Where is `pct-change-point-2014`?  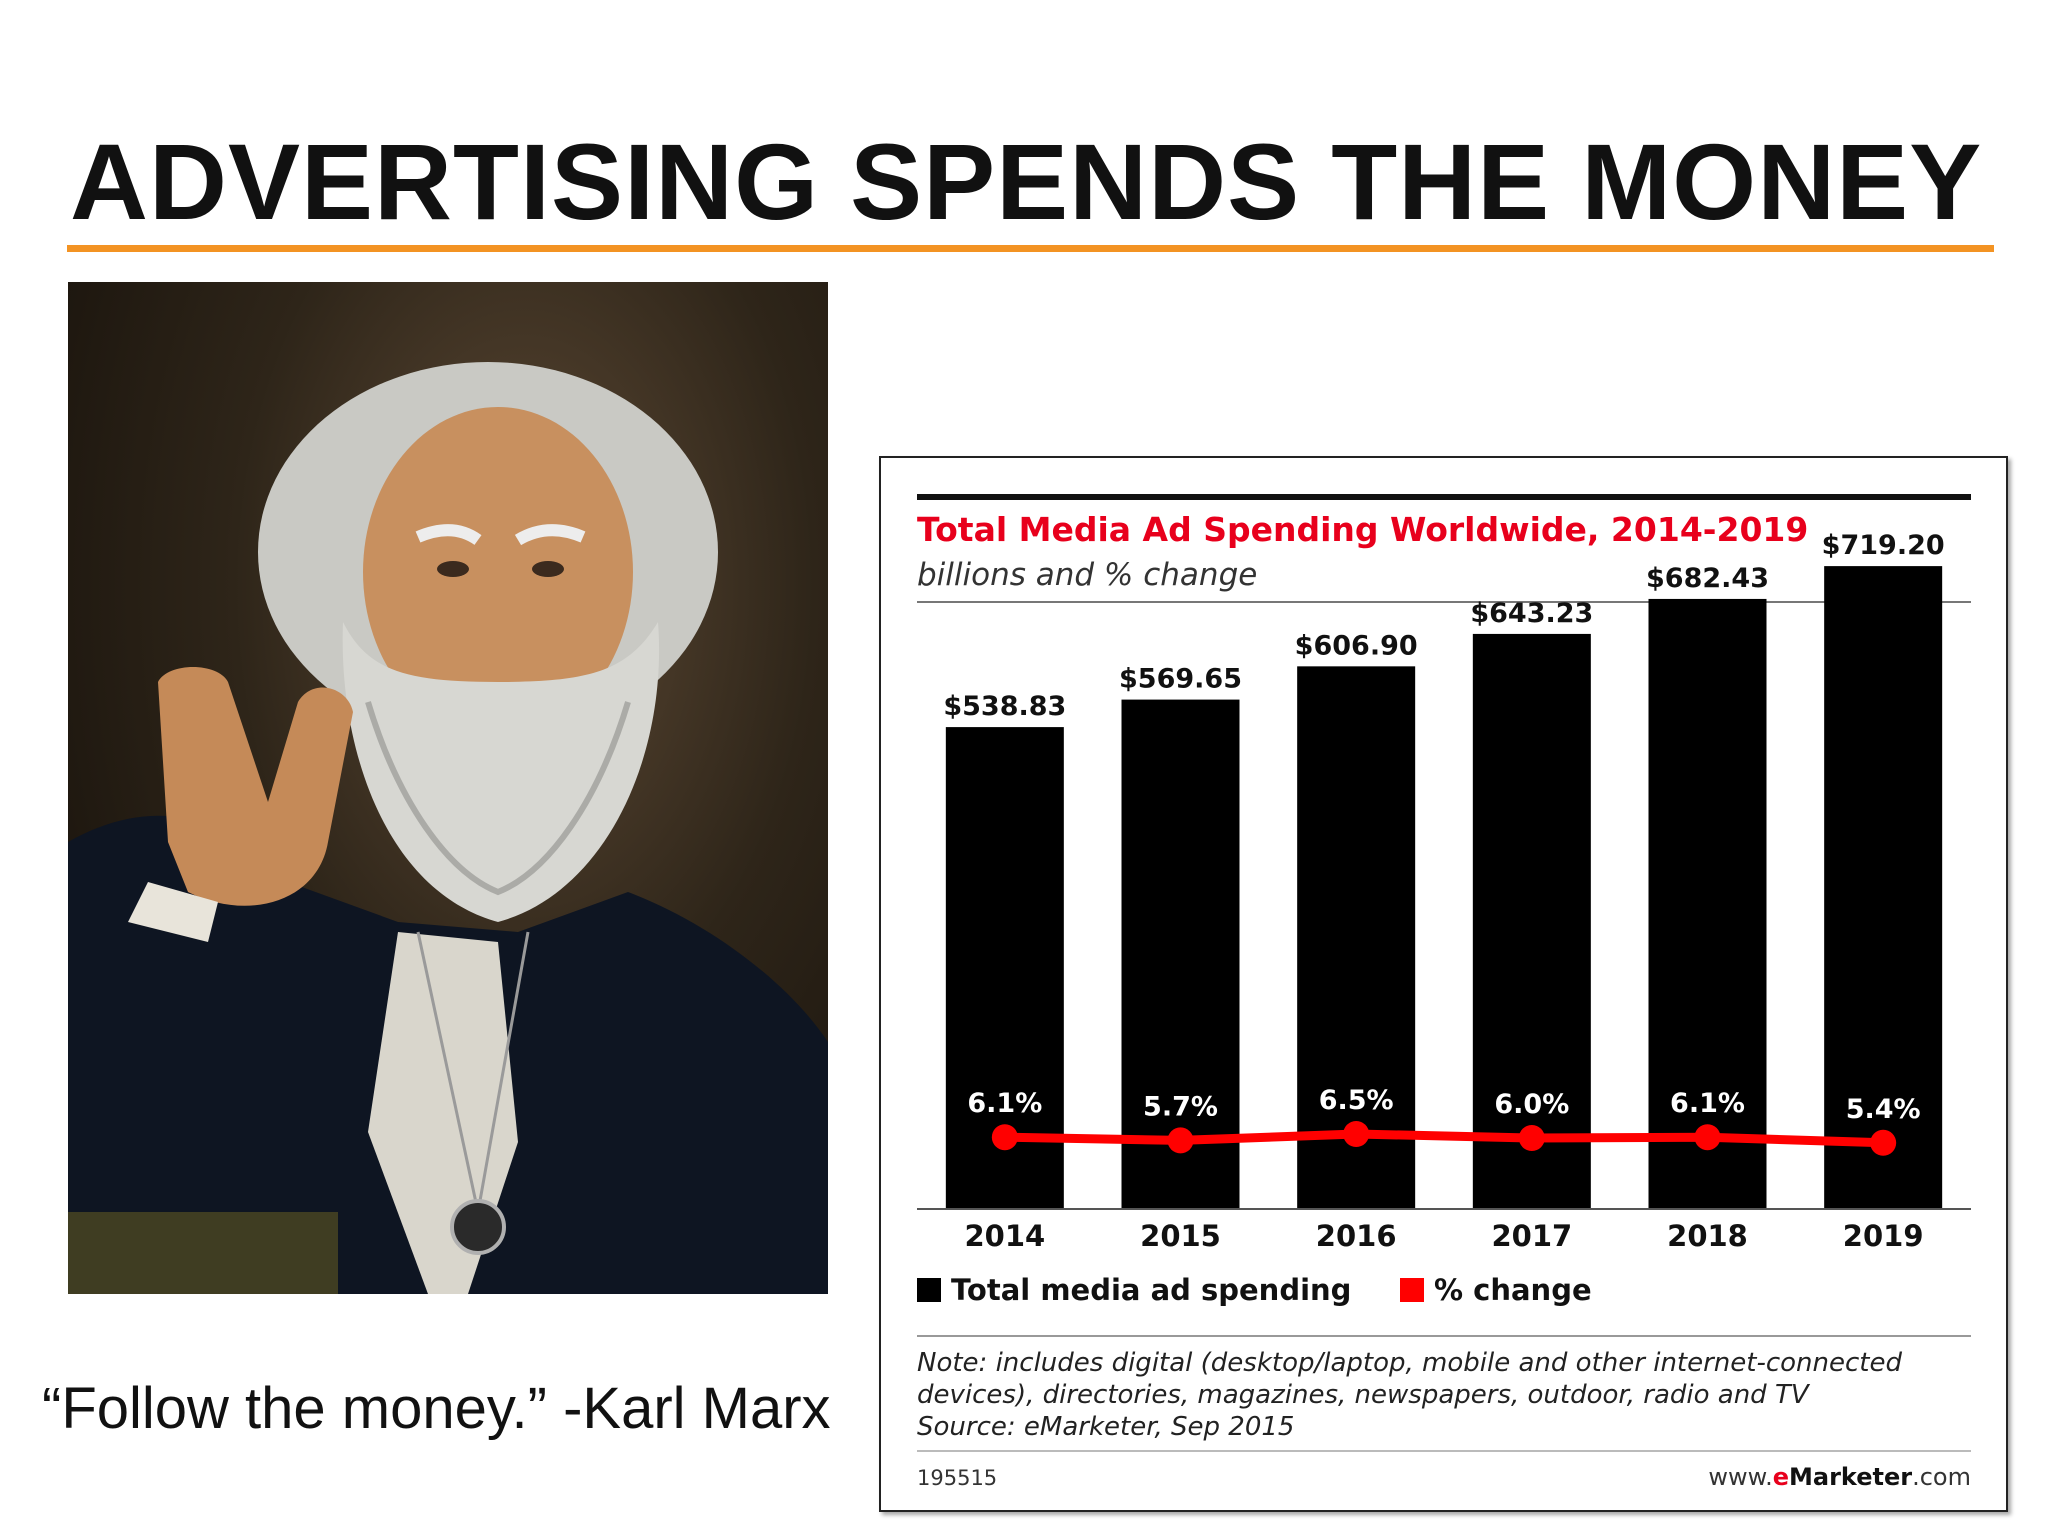 pct-change-point-2014 is located at coordinates (1004, 1137).